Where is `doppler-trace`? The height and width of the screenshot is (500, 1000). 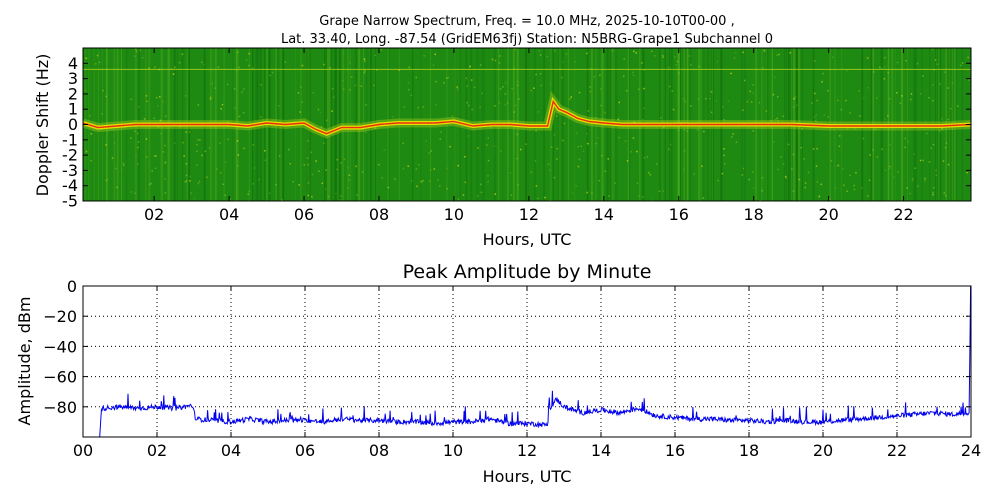
doppler-trace is located at coordinates (527, 114).